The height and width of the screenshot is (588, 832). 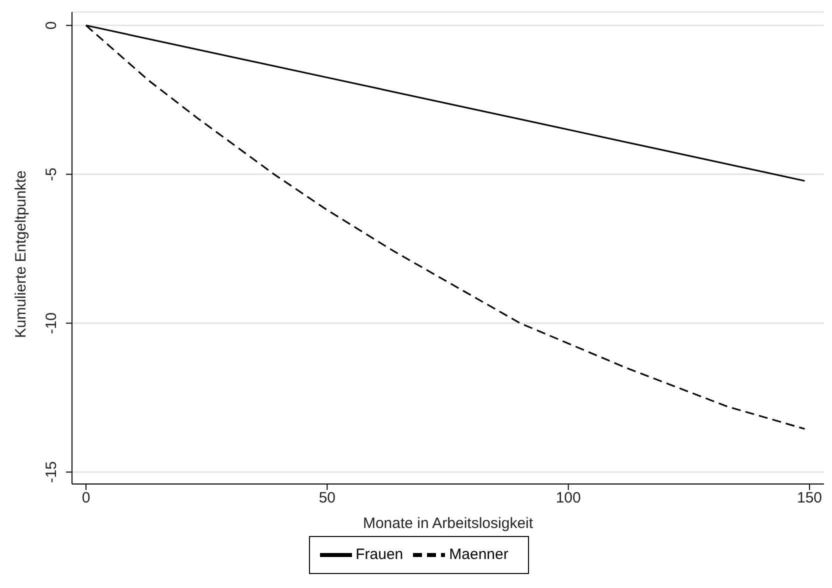 What do you see at coordinates (448, 523) in the screenshot?
I see `x-axis-title: Monate in Arbeitslosigkeit` at bounding box center [448, 523].